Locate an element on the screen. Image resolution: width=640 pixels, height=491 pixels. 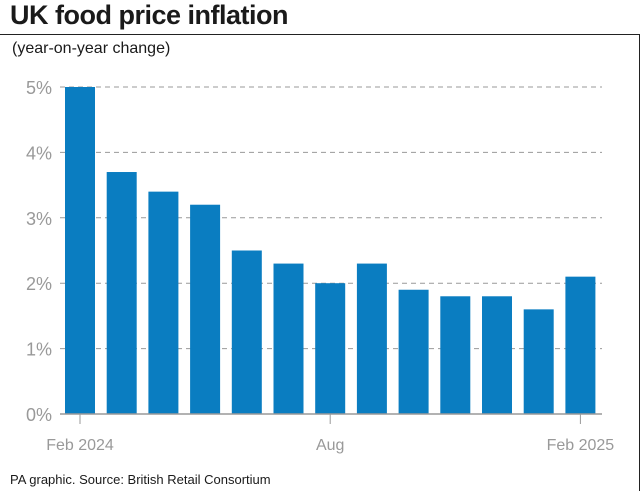
chart-subtitle: (year-on-year change) is located at coordinates (91, 48).